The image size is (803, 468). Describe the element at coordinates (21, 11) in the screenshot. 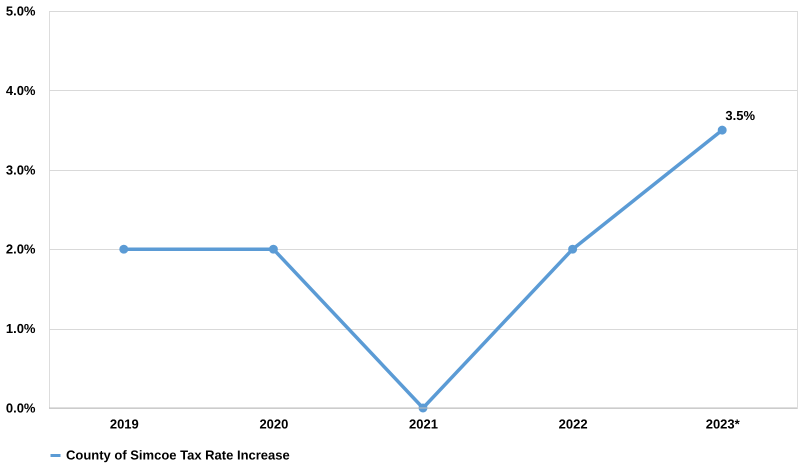

I see `y-tick-label: 5.0%` at that location.